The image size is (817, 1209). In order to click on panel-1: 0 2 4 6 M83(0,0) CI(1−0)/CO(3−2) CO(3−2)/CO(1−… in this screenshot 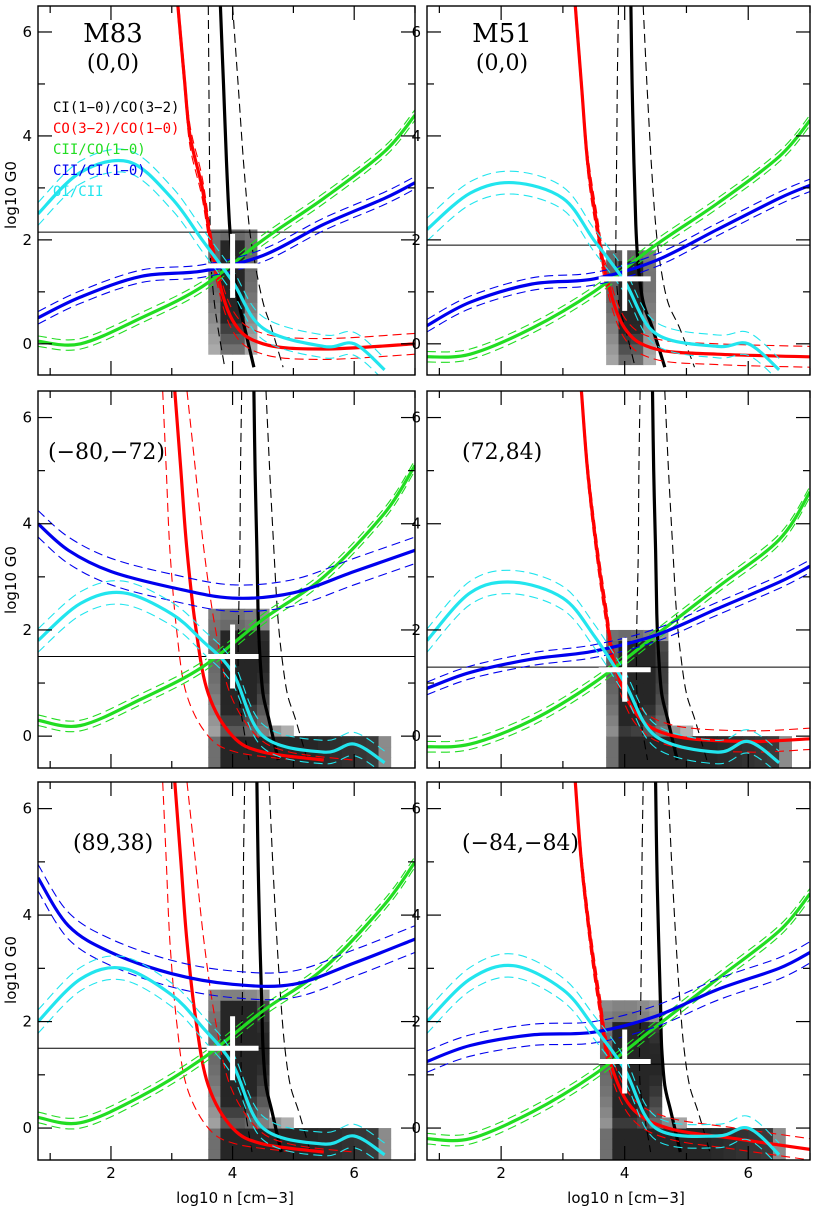, I will do `click(219, 190)`.